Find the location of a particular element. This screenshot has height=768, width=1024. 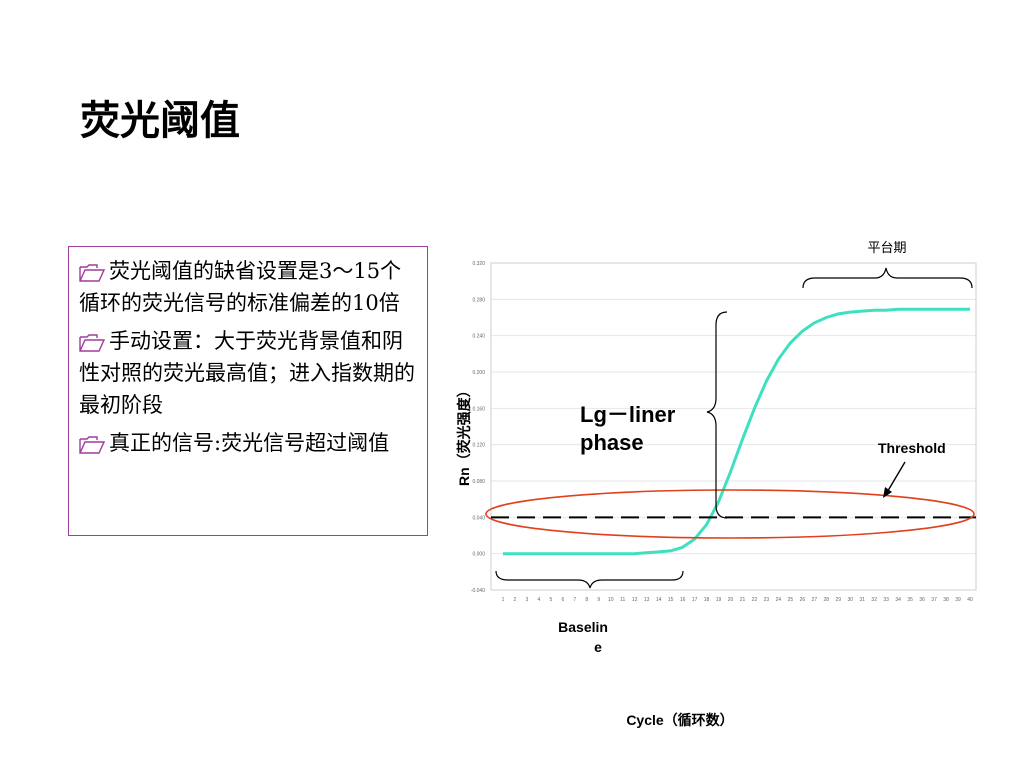

bullet-item: 真正的信号:荧光信号超过阈值 is located at coordinates (248, 443).